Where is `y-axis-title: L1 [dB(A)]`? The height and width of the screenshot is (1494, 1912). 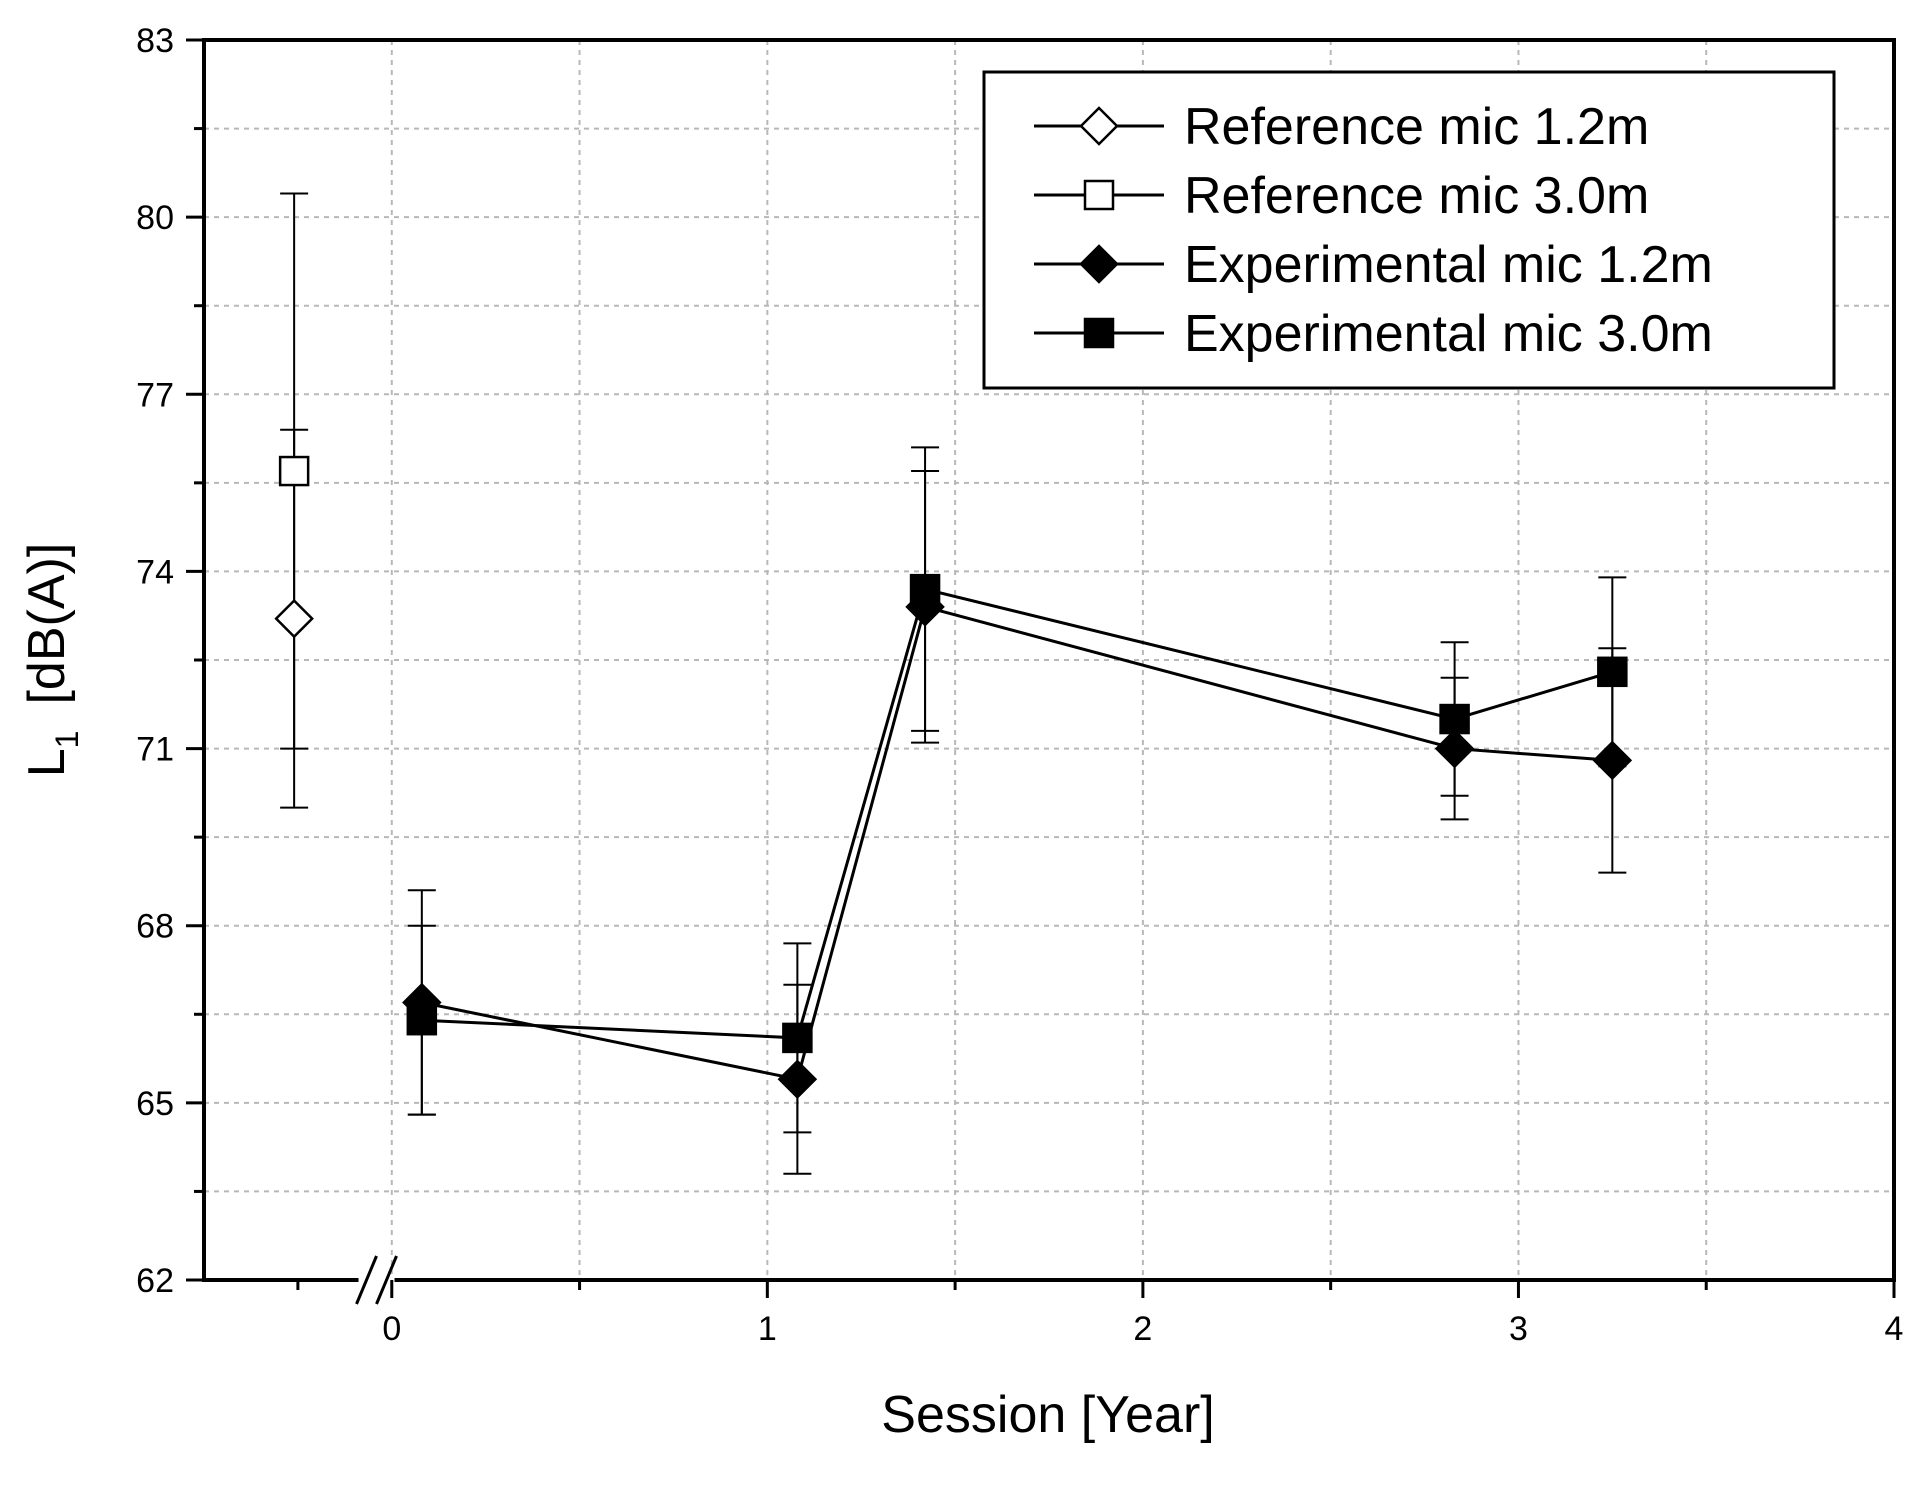 y-axis-title: L1 [dB(A)] is located at coordinates (51, 660).